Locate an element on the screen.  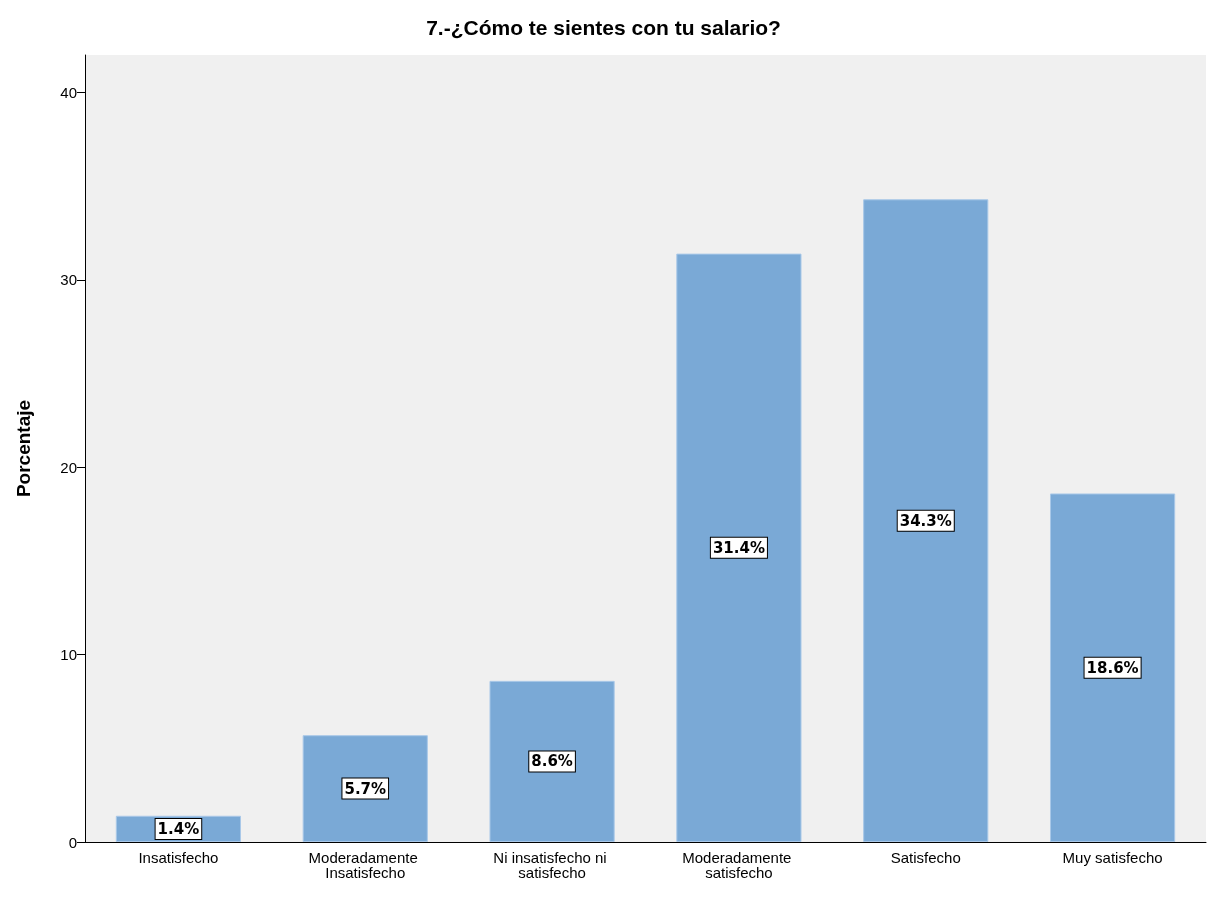
data-label: 5.7% is located at coordinates (365, 788).